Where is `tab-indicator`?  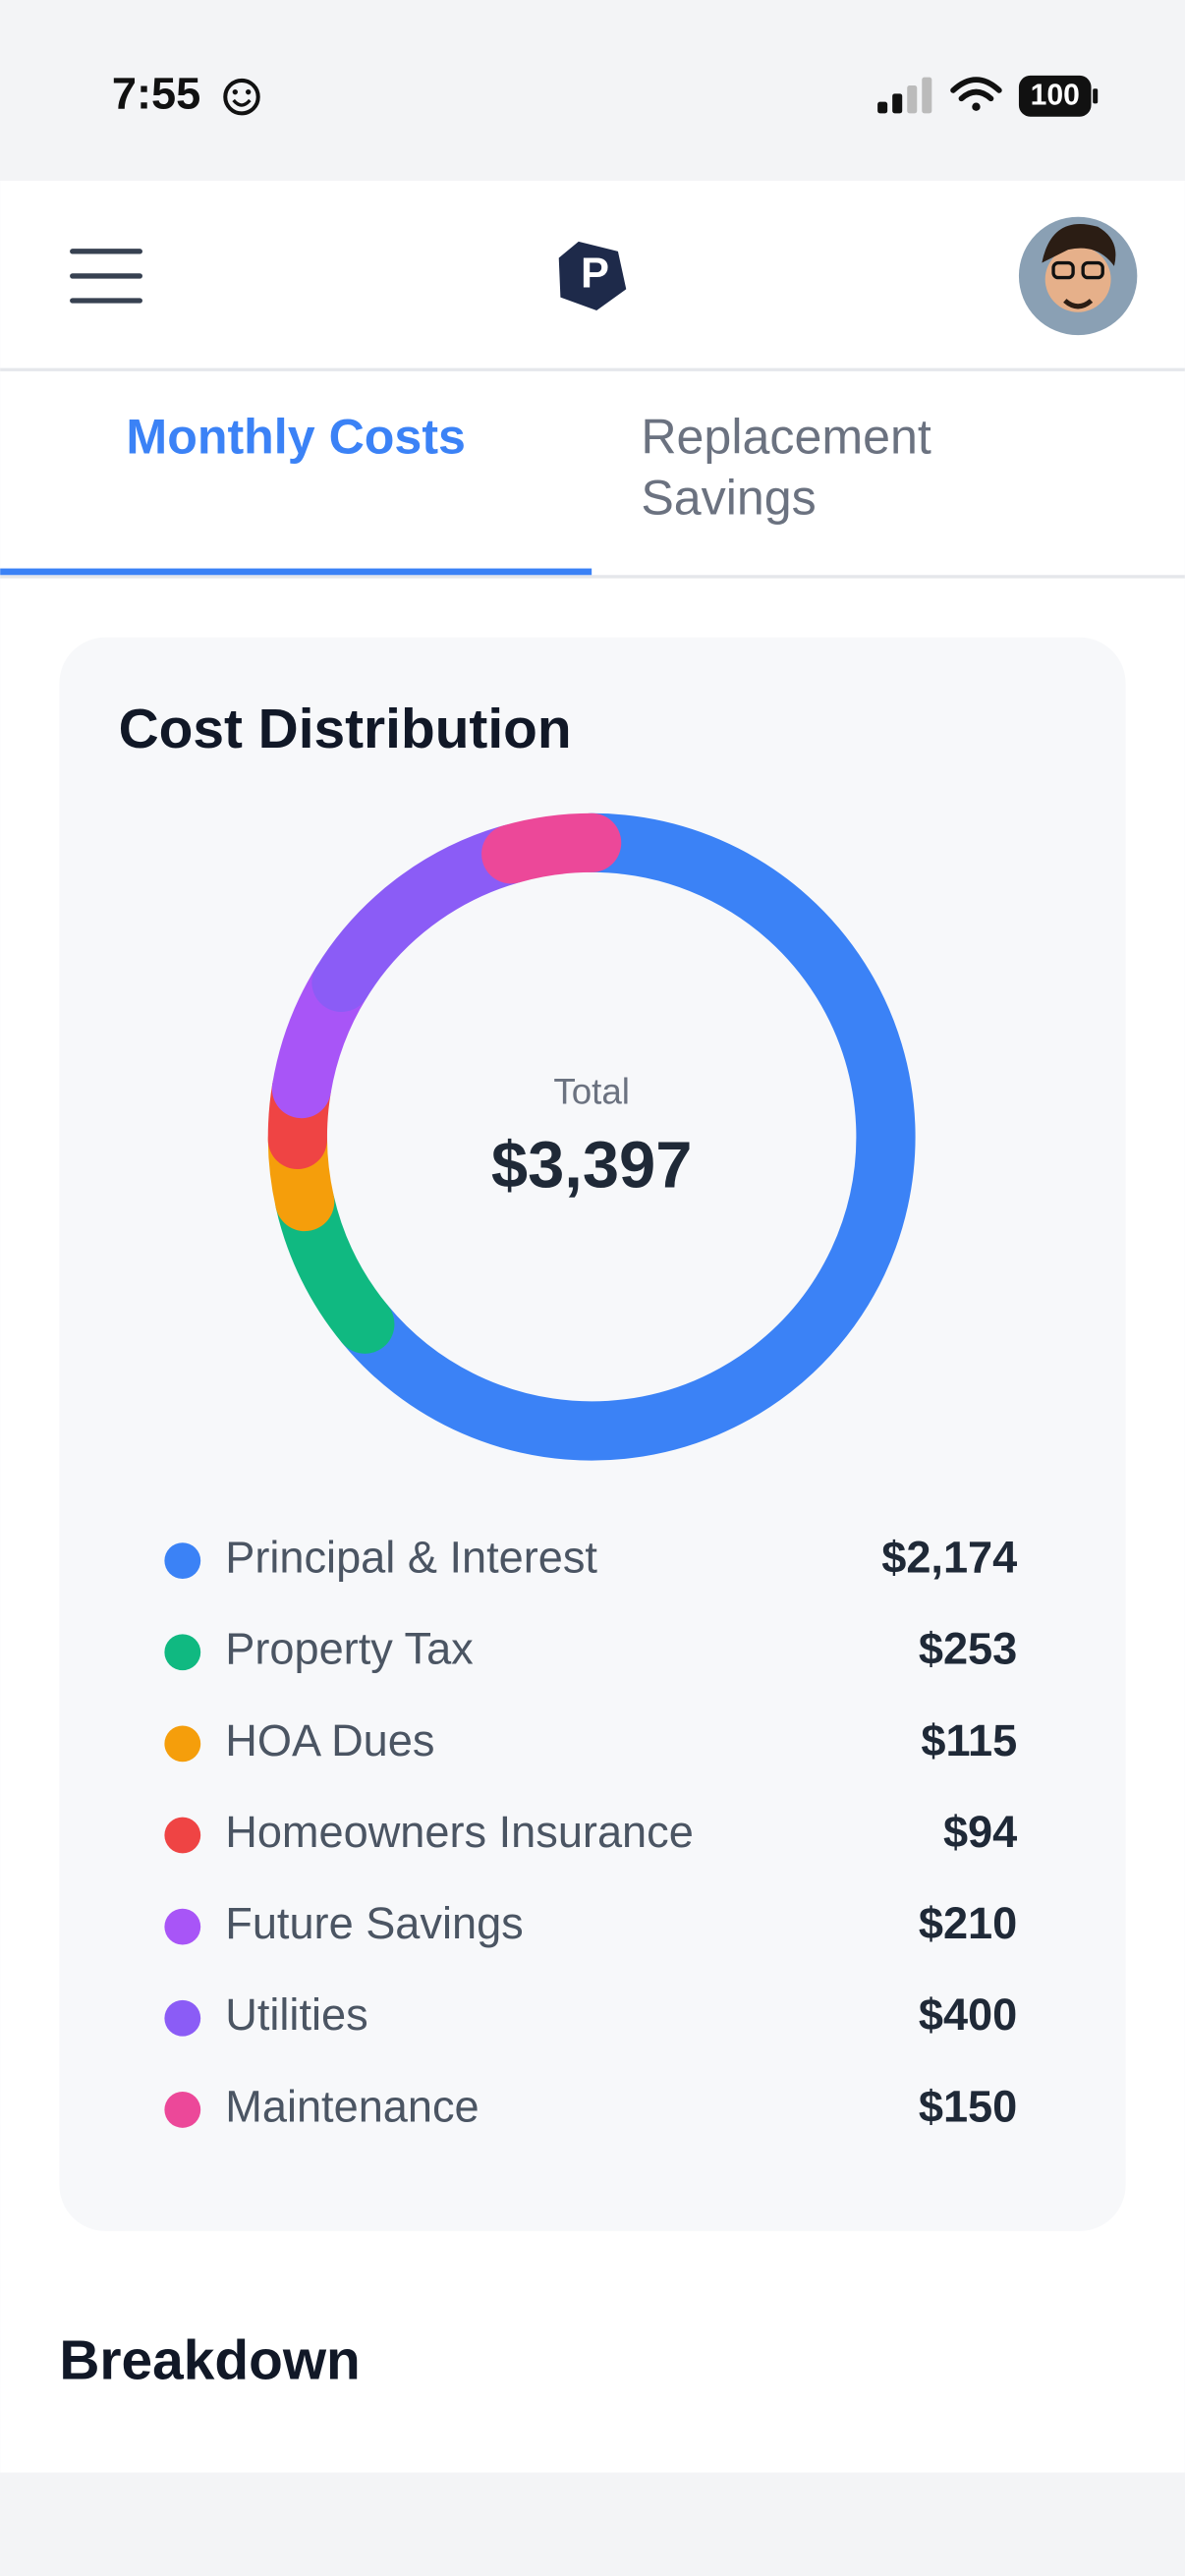
tab-indicator is located at coordinates (296, 572).